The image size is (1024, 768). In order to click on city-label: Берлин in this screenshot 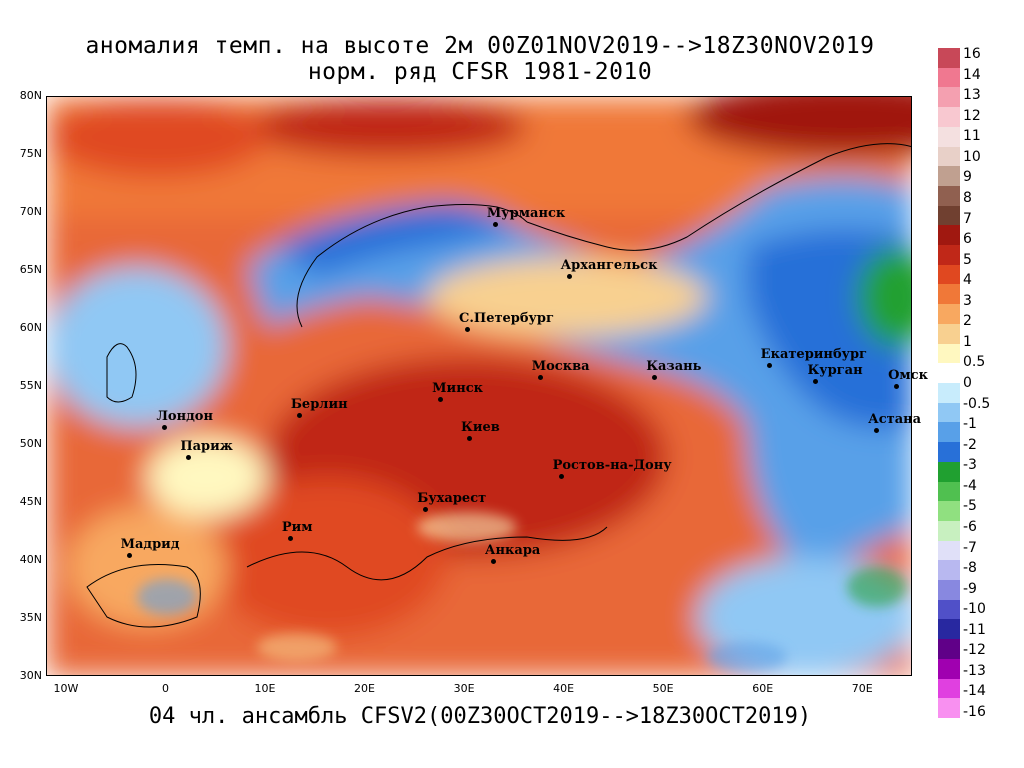, I will do `click(319, 404)`.